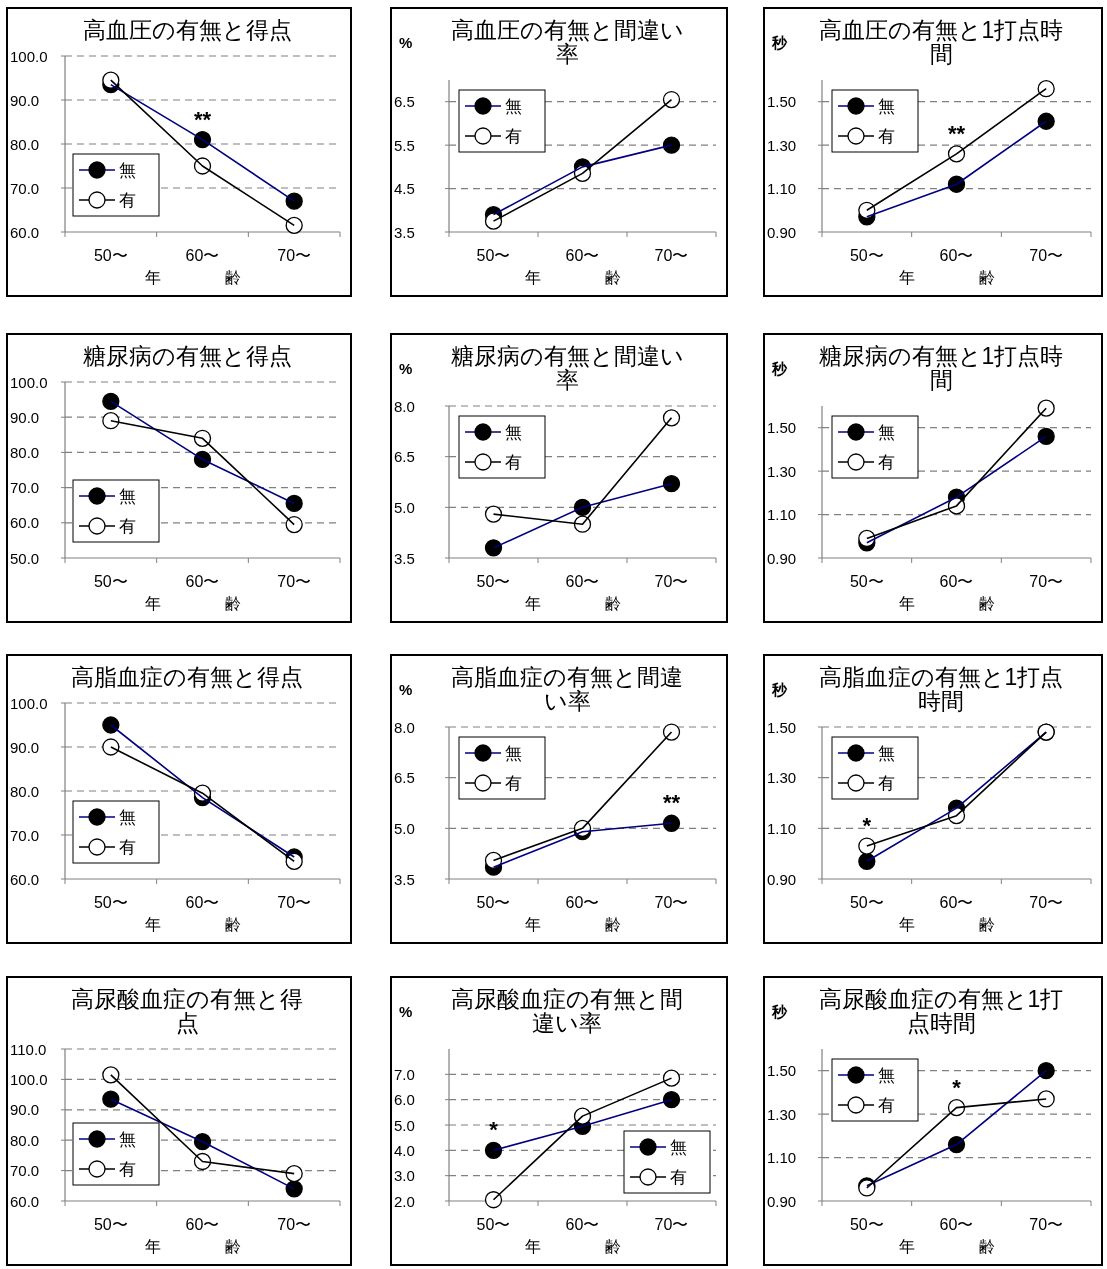 The height and width of the screenshot is (1269, 1107). I want to click on title: 糖尿病の有無と1打点時間, so click(941, 368).